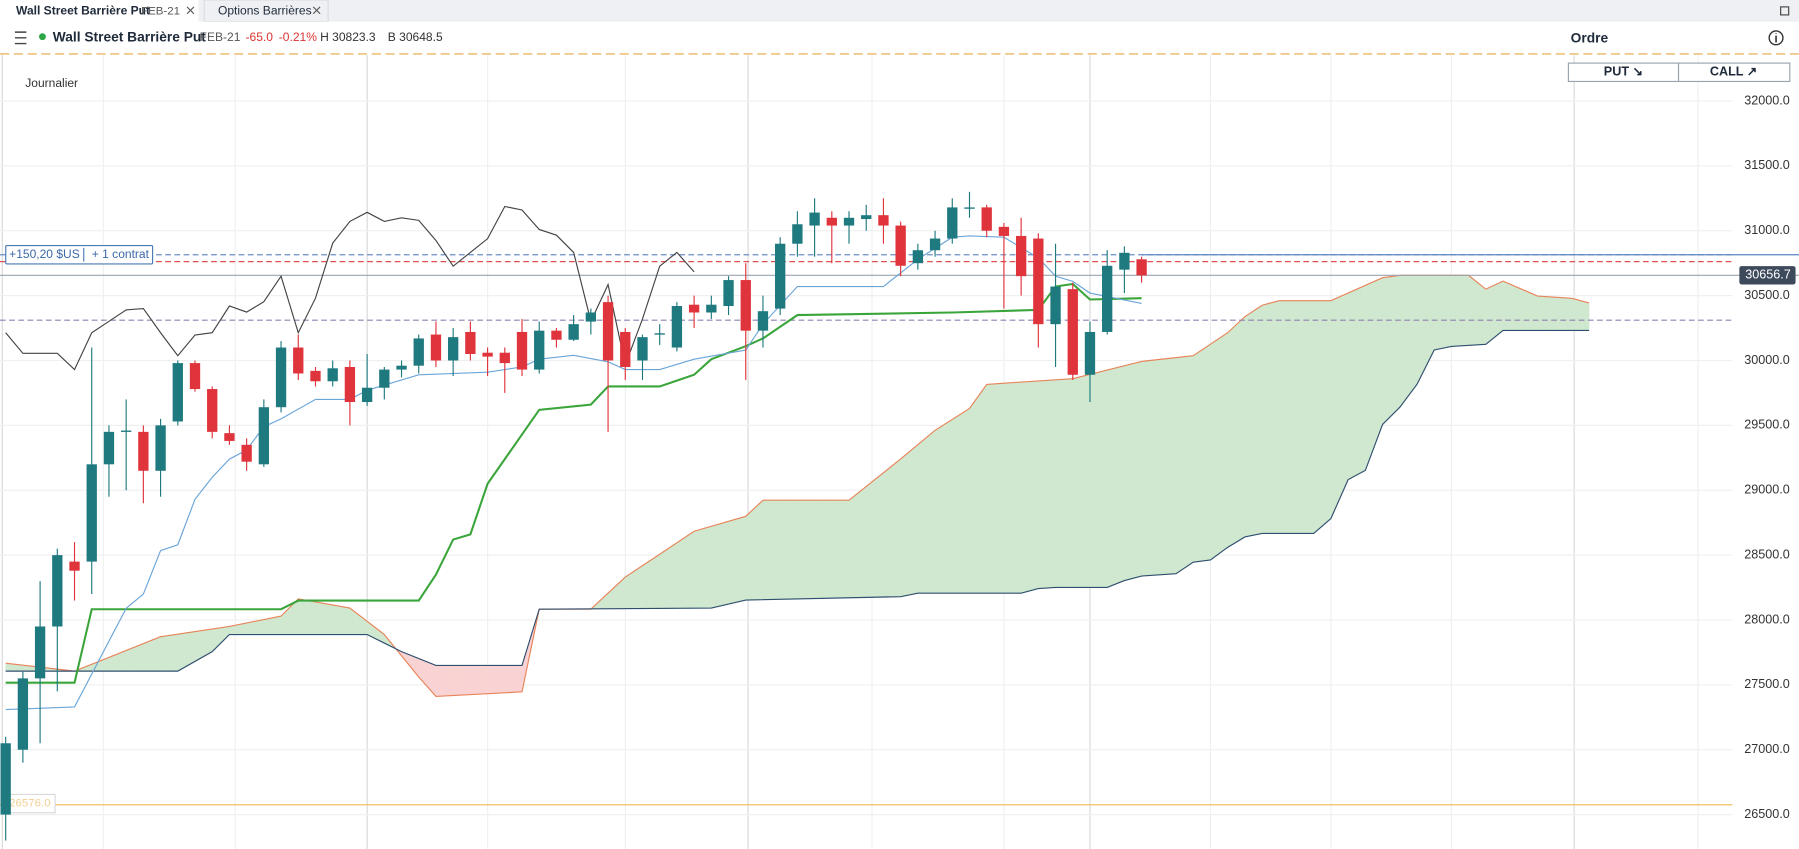 This screenshot has height=849, width=1799. What do you see at coordinates (1734, 72) in the screenshot?
I see `call-button` at bounding box center [1734, 72].